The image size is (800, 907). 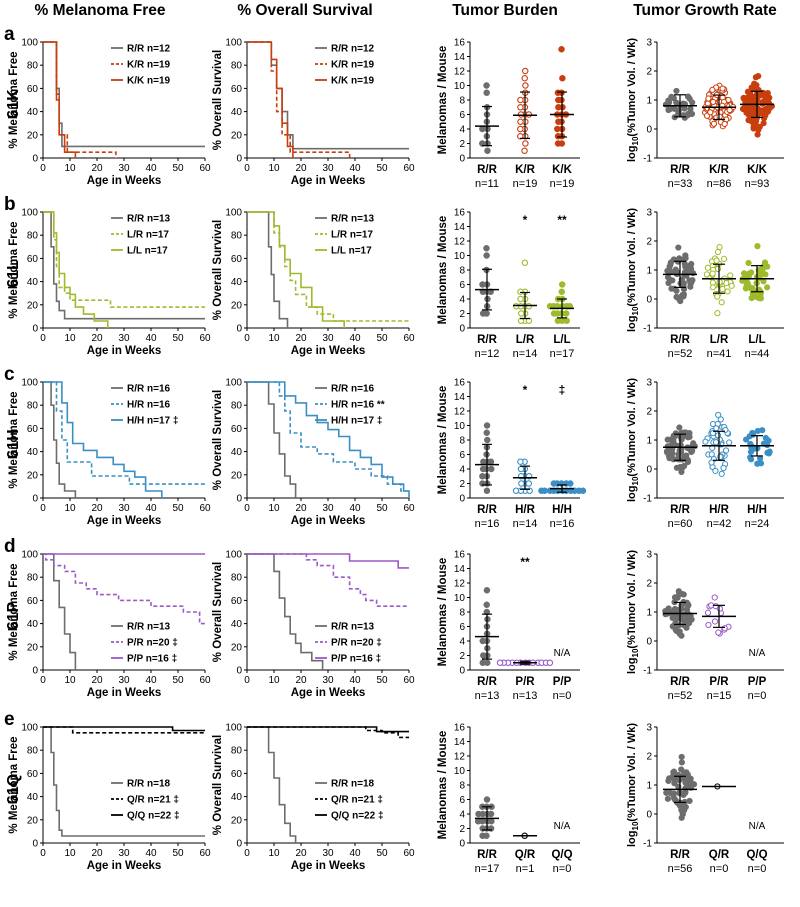 I want to click on x-tick-label: 40, so click(x=355, y=168).